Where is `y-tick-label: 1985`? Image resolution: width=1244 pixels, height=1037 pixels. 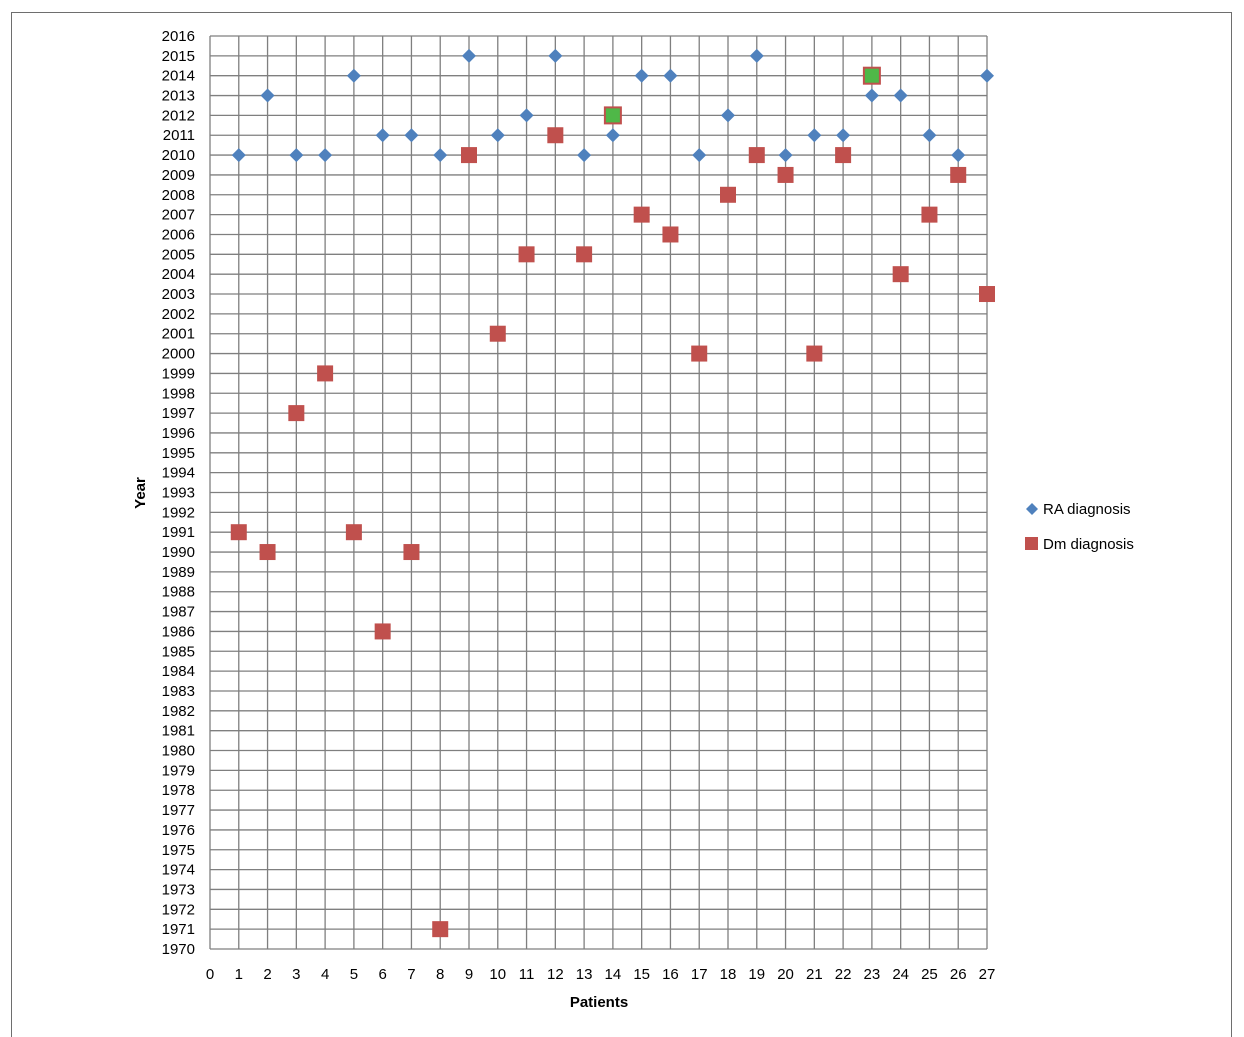
y-tick-label: 1985 is located at coordinates (178, 651).